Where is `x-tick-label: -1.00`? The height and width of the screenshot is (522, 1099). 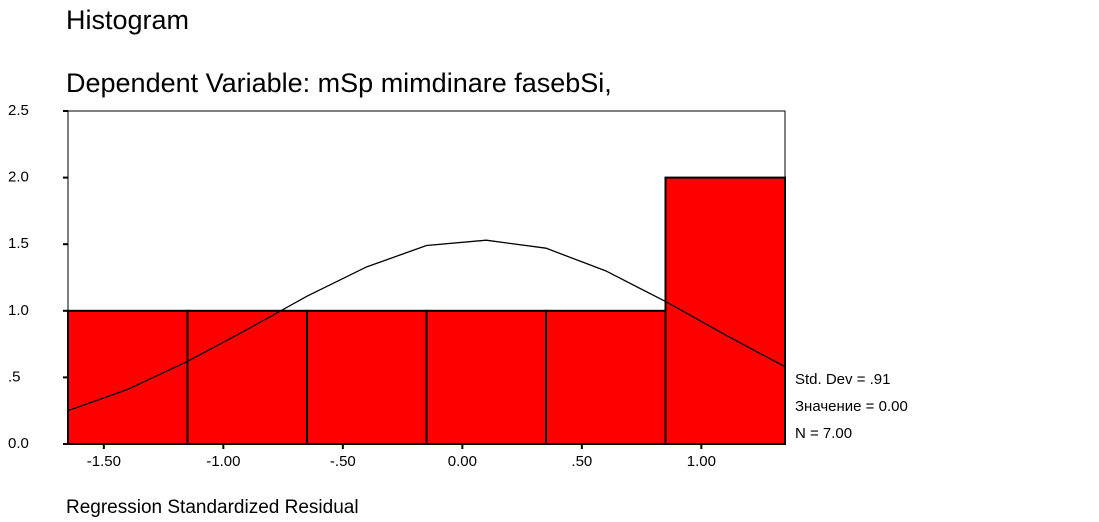 x-tick-label: -1.00 is located at coordinates (223, 461).